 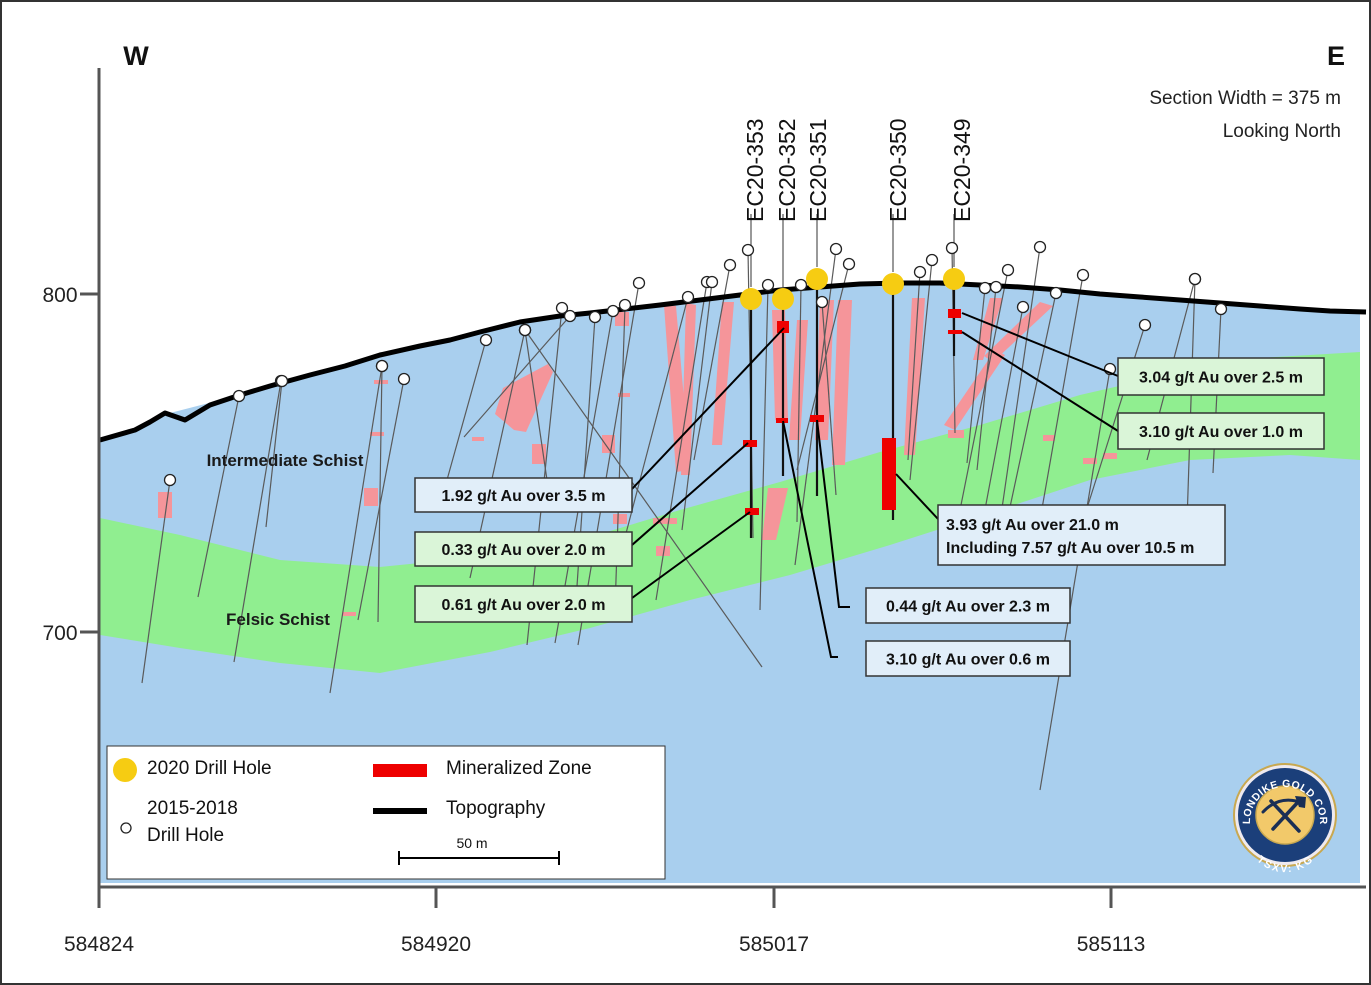 I want to click on collars-2020, so click(x=852, y=289).